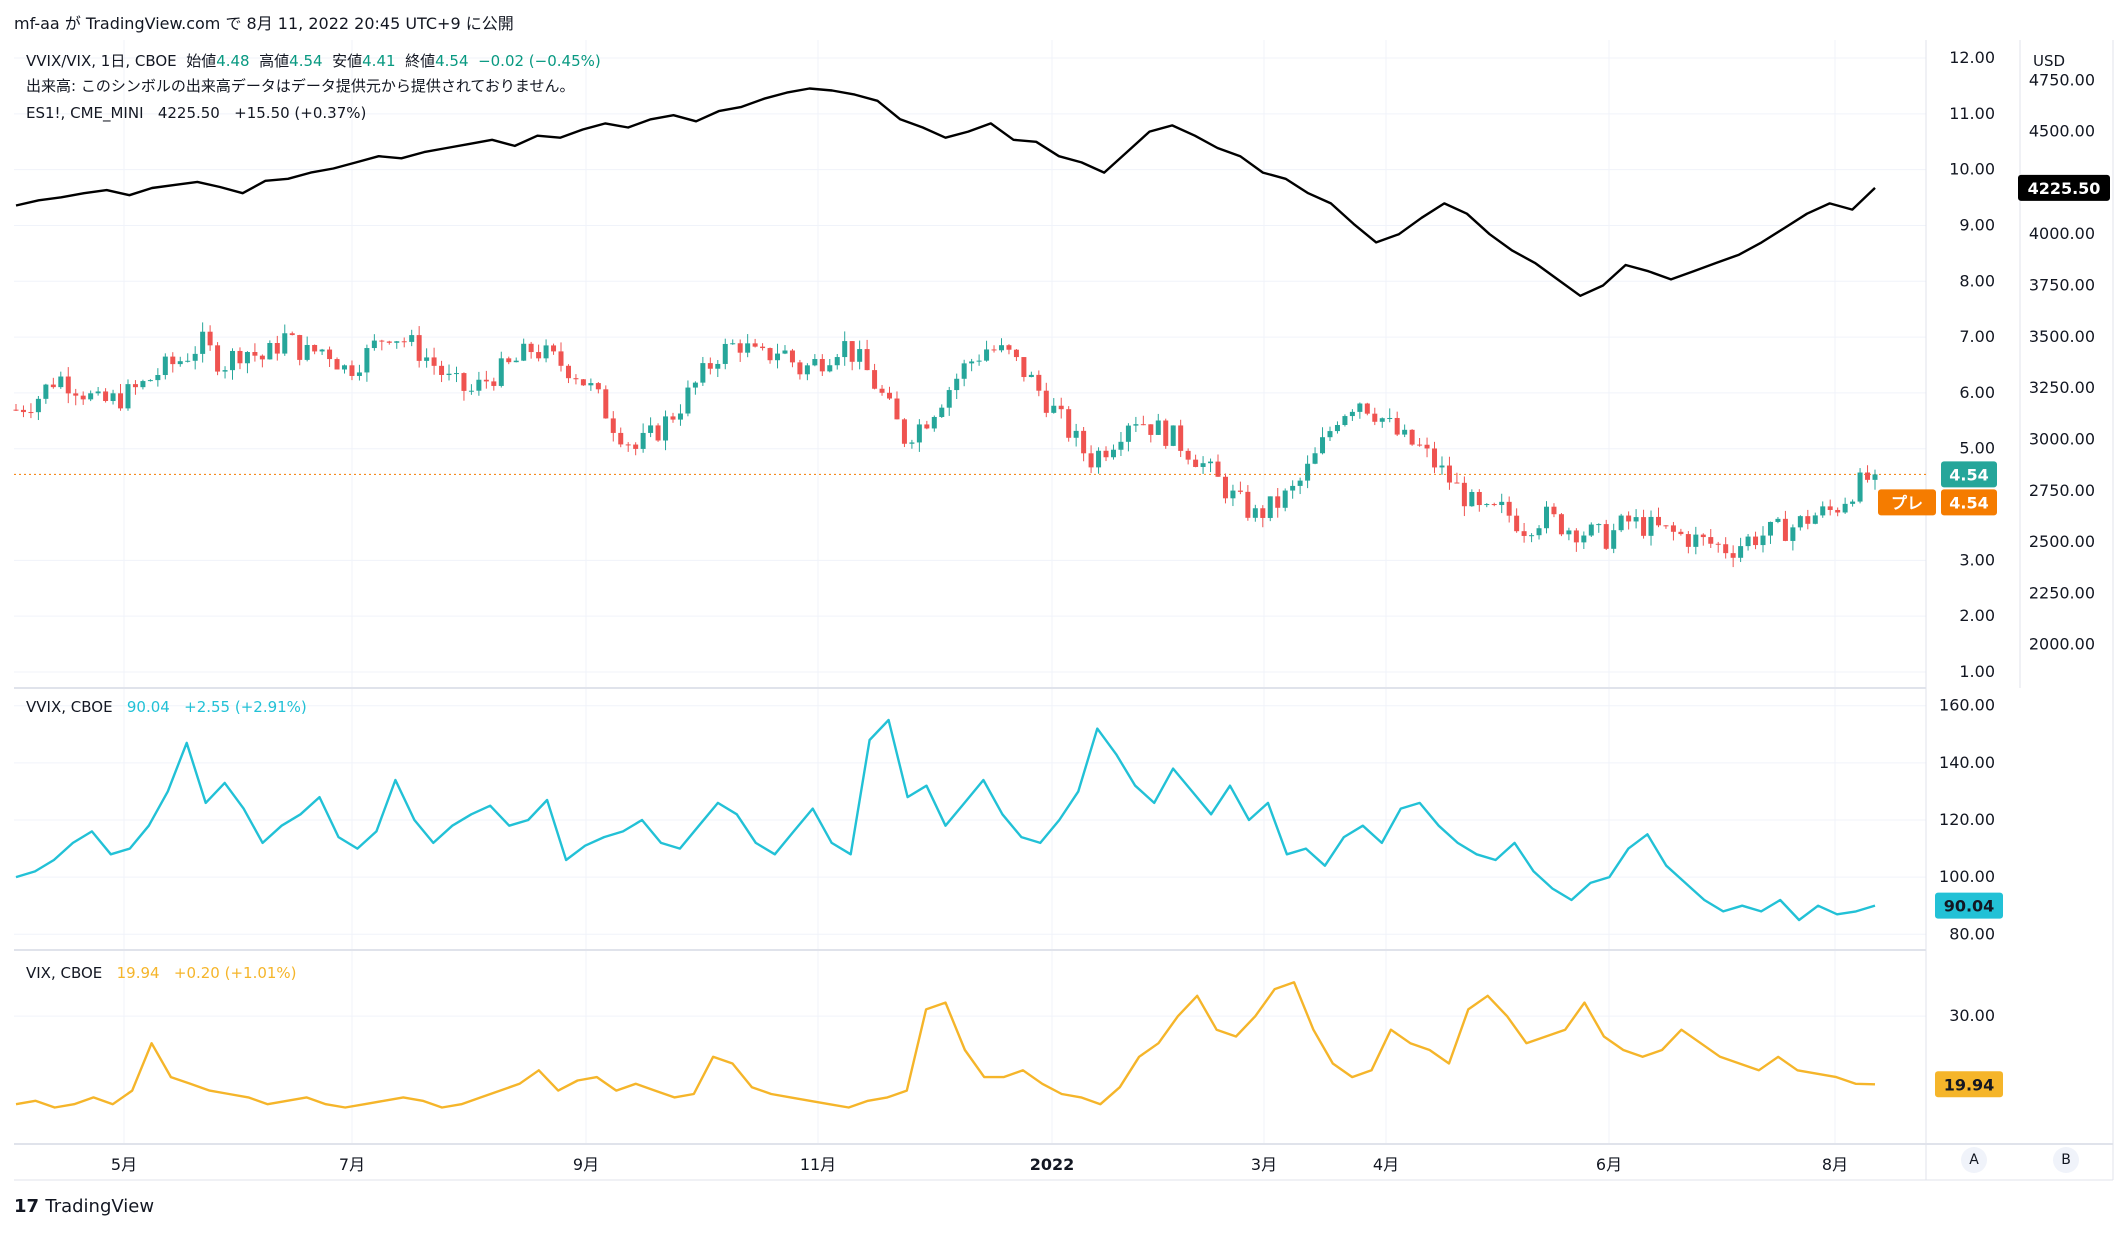 The image size is (2127, 1238). What do you see at coordinates (1907, 502) in the screenshot?
I see `pre-label-badge: プレ` at bounding box center [1907, 502].